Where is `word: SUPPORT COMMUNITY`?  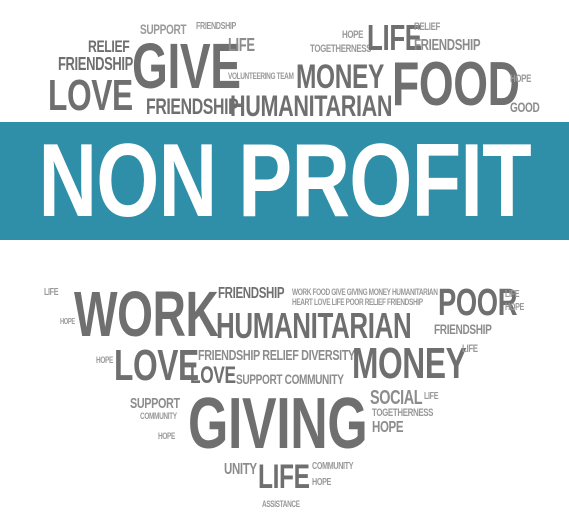
word: SUPPORT COMMUNITY is located at coordinates (290, 379).